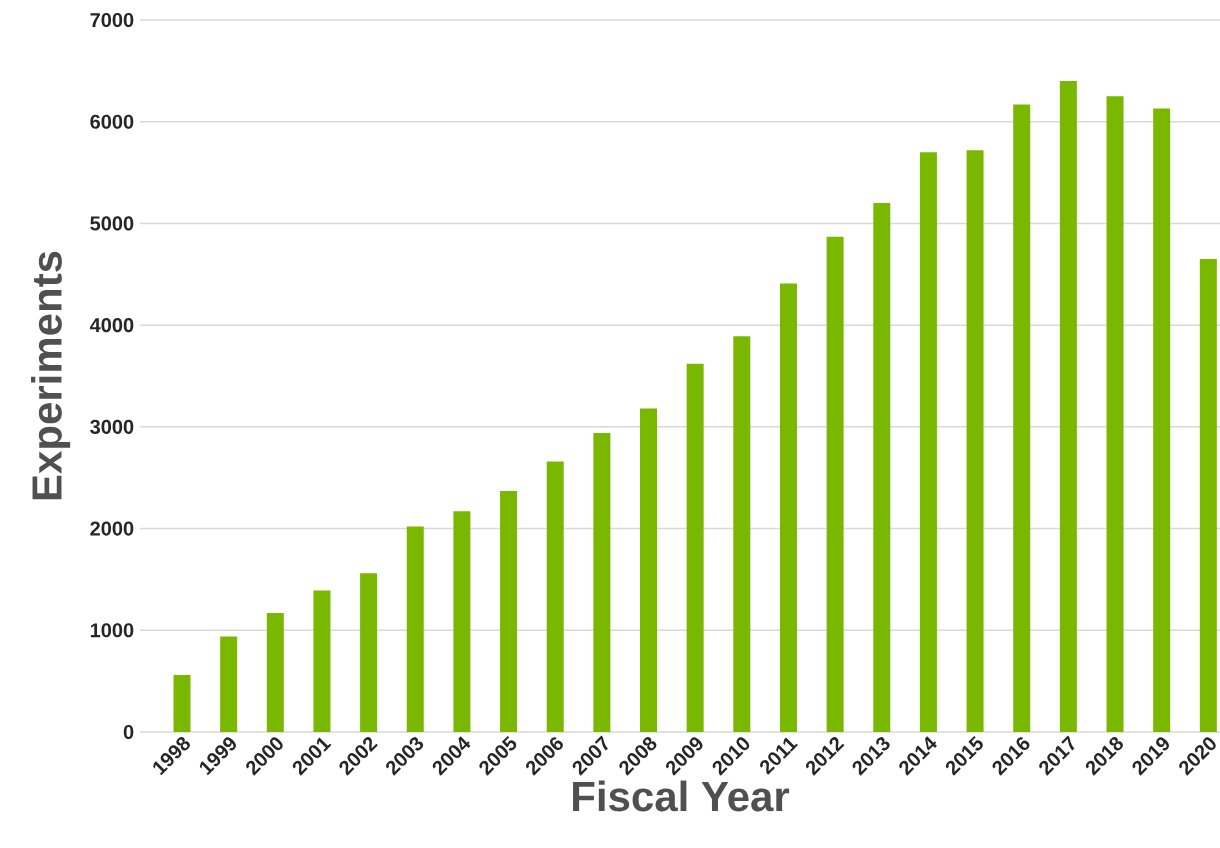  I want to click on x-axis-title: Fiscal Year, so click(681, 796).